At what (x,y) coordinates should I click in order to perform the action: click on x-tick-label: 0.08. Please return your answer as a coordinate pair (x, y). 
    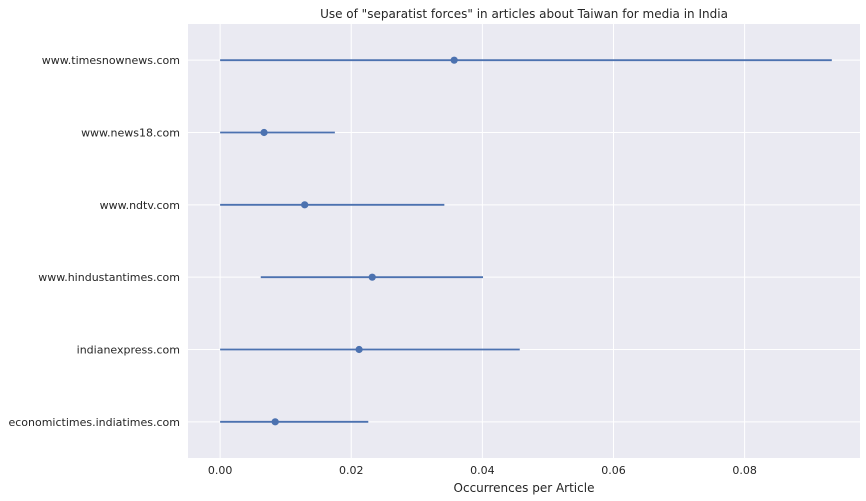
    Looking at the image, I should click on (744, 470).